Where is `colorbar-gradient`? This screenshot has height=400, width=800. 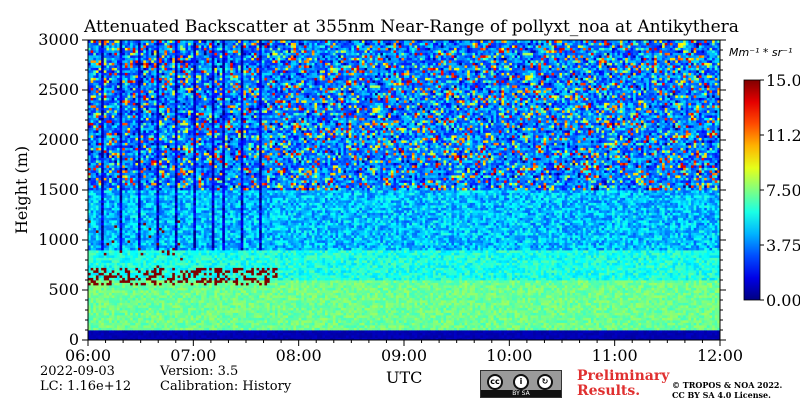
colorbar-gradient is located at coordinates (752, 190).